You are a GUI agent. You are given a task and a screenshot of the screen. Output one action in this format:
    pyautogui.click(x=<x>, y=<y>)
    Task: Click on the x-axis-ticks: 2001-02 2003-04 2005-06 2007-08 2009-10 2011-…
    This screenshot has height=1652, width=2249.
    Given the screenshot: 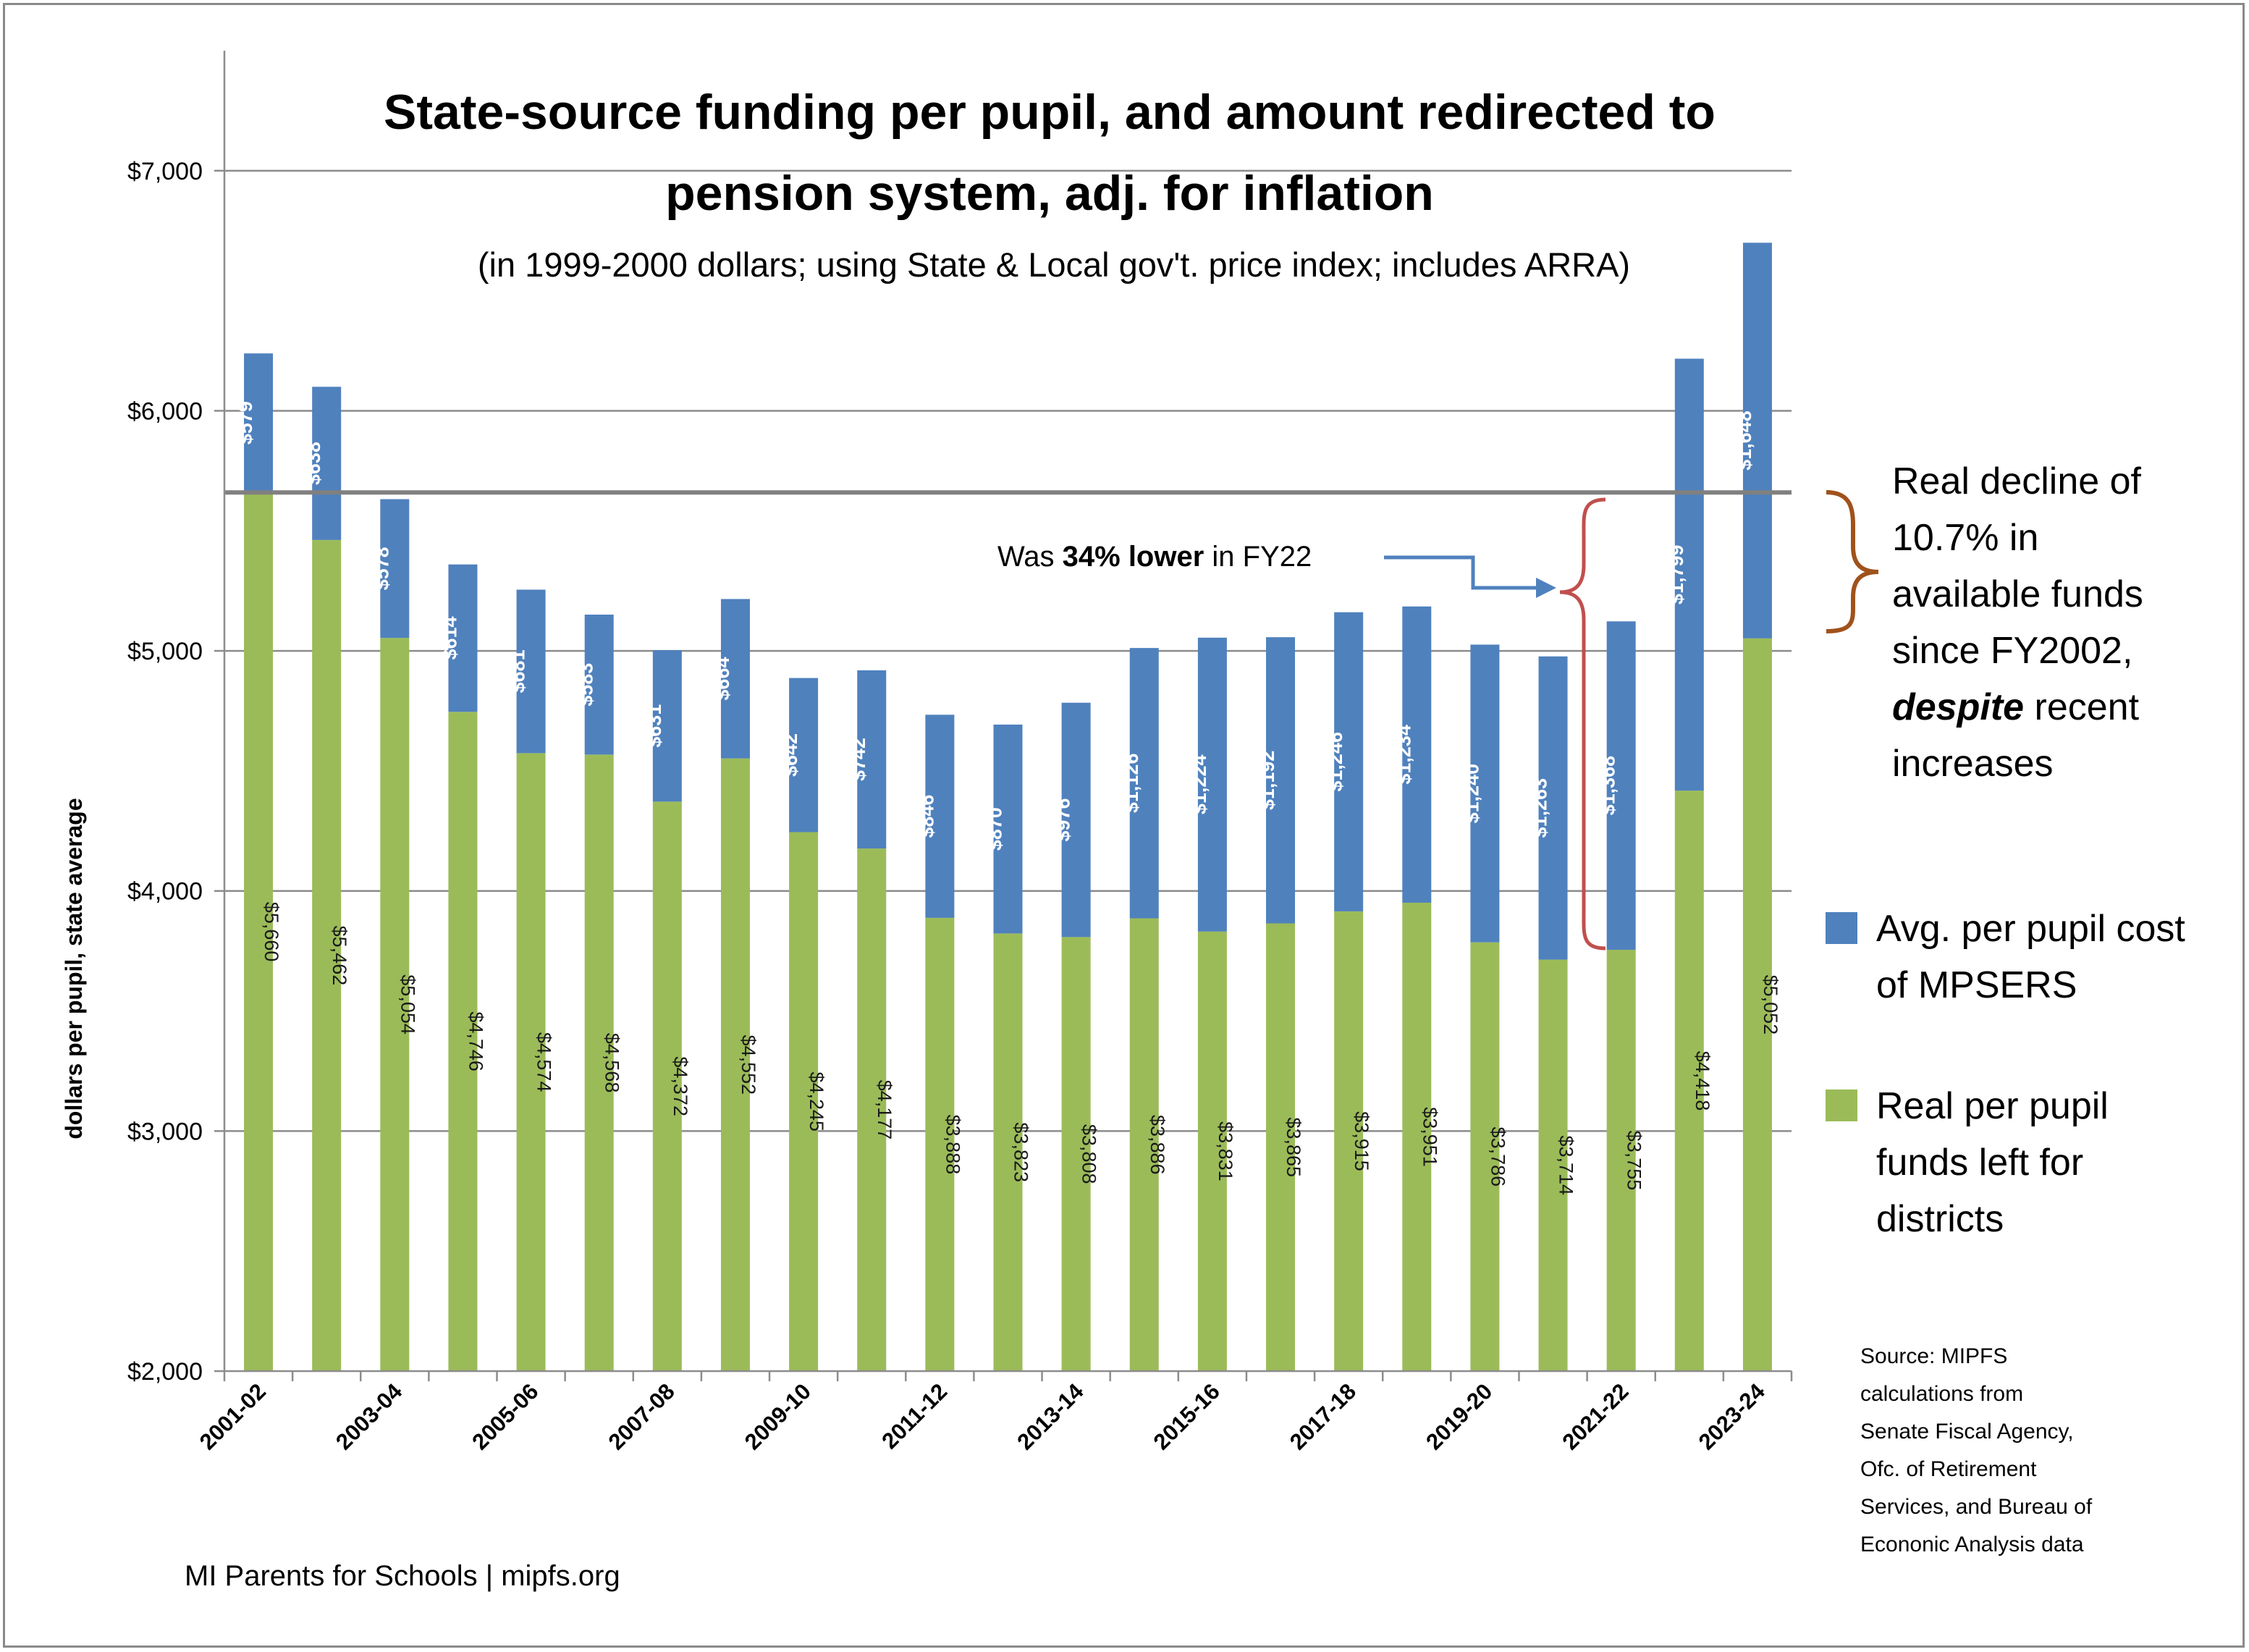 What is the action you would take?
    pyautogui.click(x=994, y=1413)
    